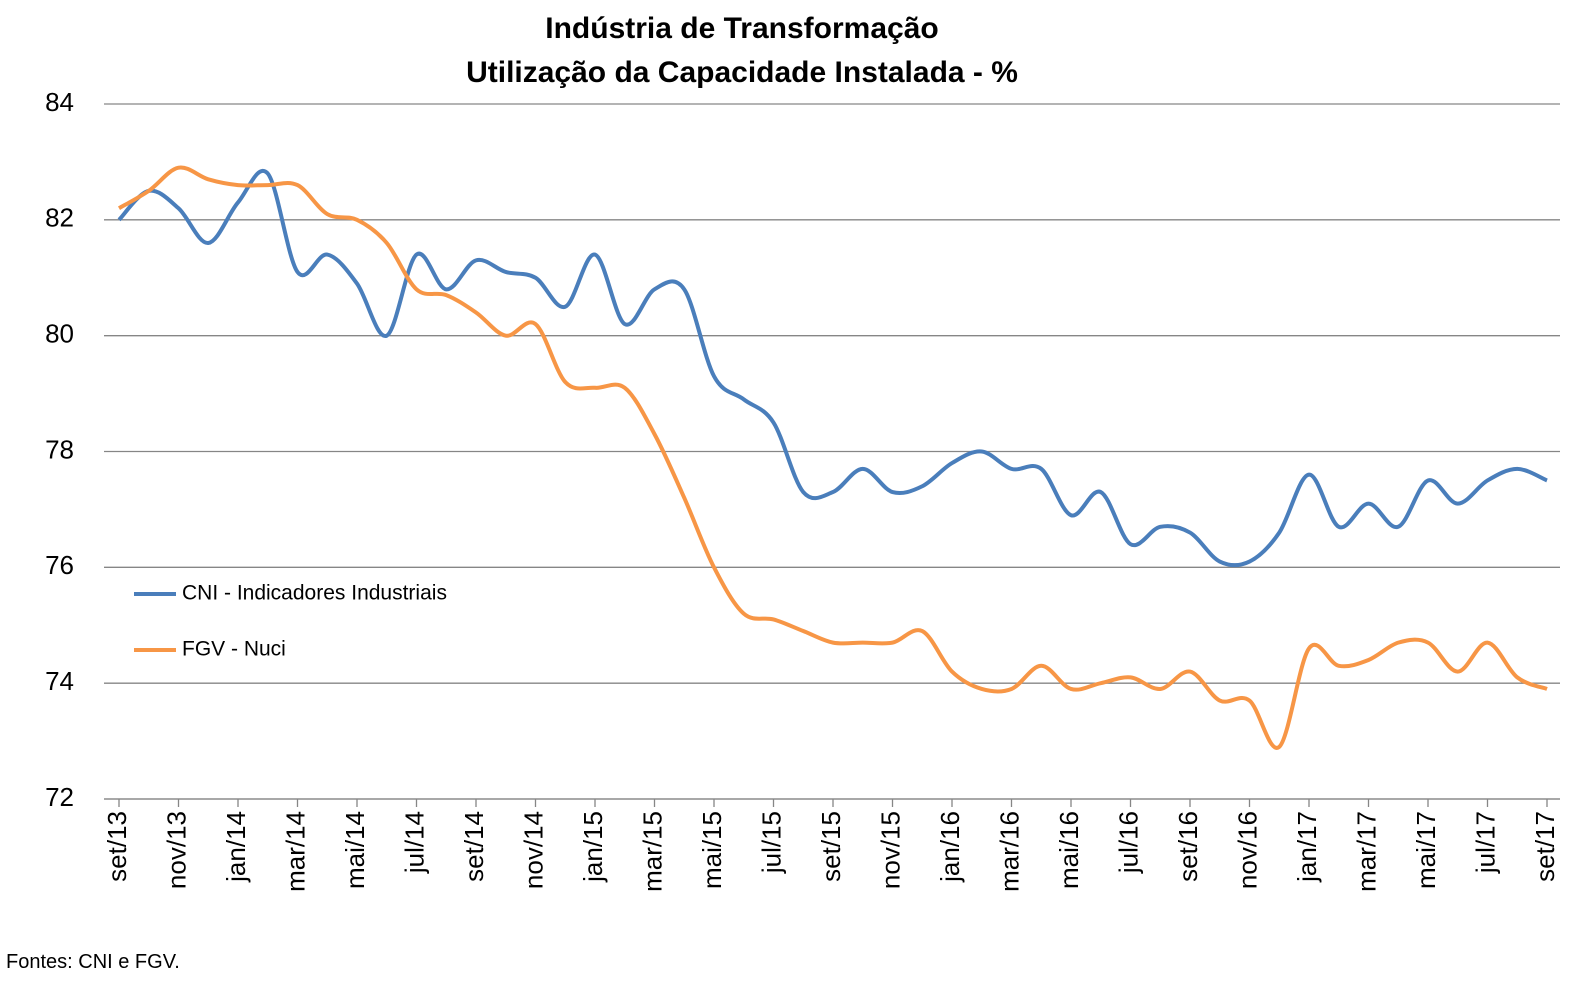 Image resolution: width=1580 pixels, height=984 pixels. I want to click on x-tick-label: jan/15, so click(593, 847).